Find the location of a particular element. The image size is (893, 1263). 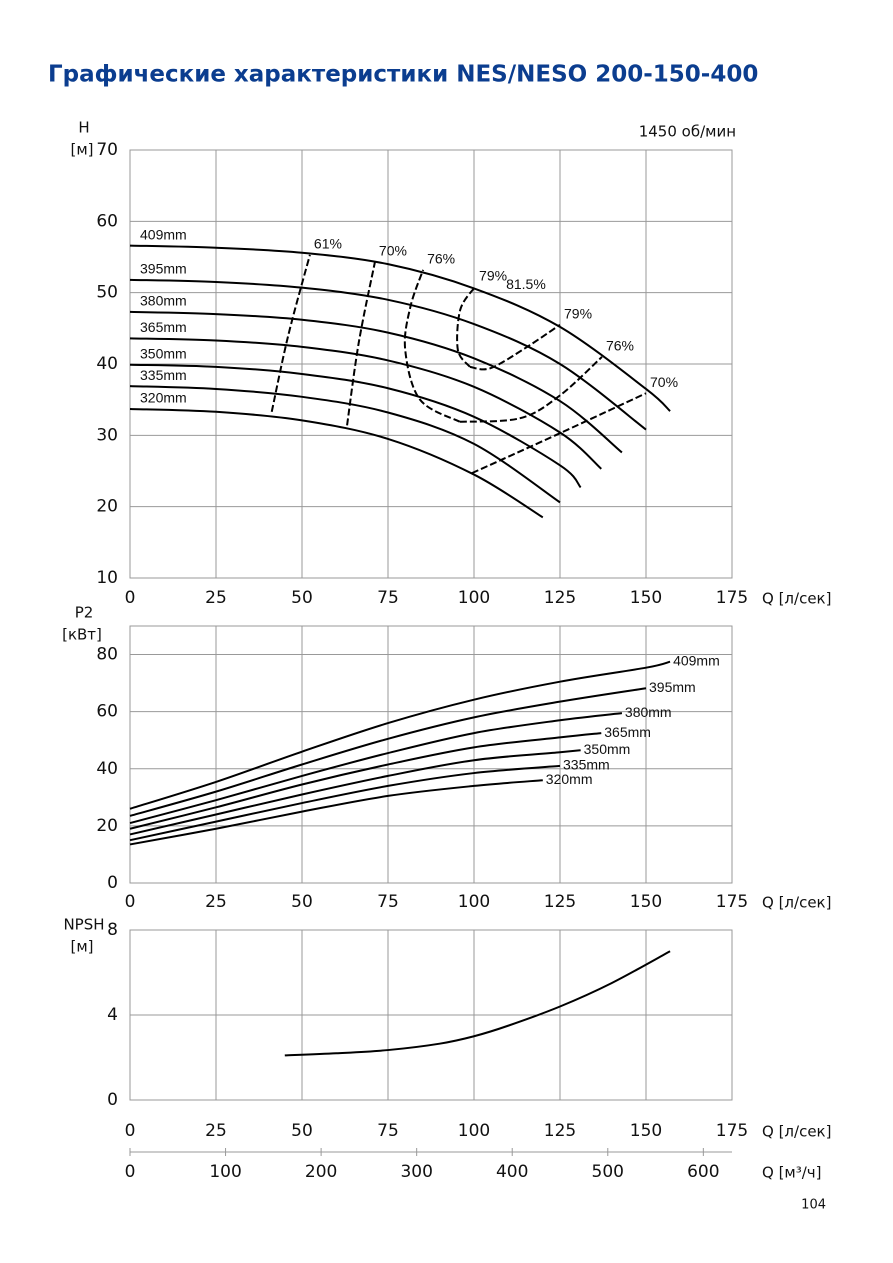

y-tick-label: 70 is located at coordinates (107, 150).